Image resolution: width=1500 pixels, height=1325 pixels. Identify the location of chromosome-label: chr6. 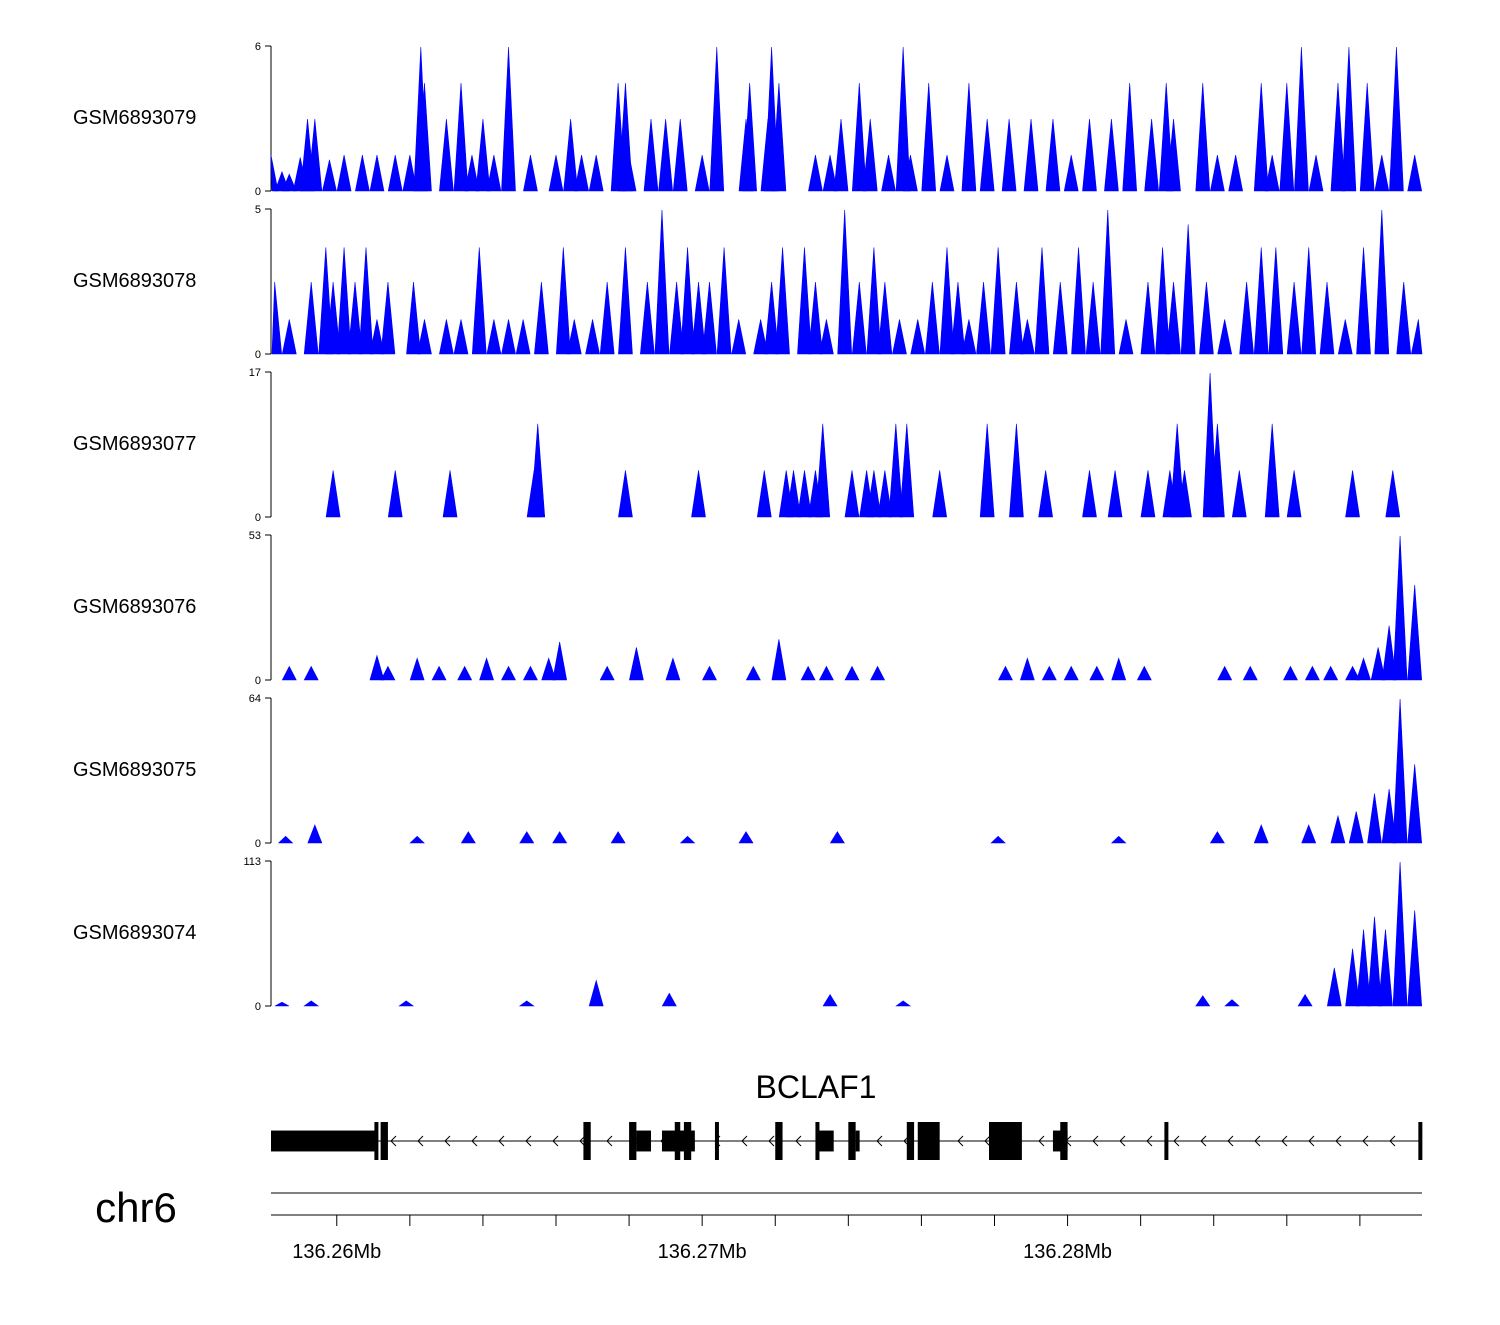
(136, 1207).